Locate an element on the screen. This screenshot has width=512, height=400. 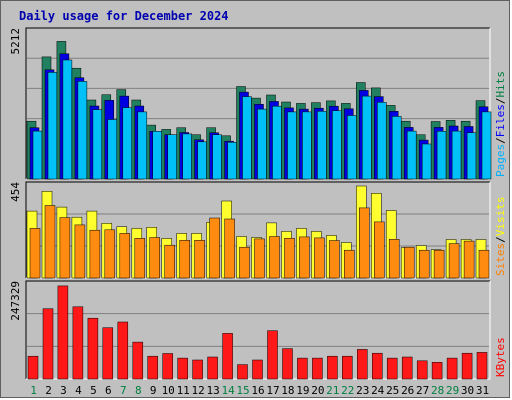
panel-1-ymax-label: 5212 is located at coordinates (15, 41).